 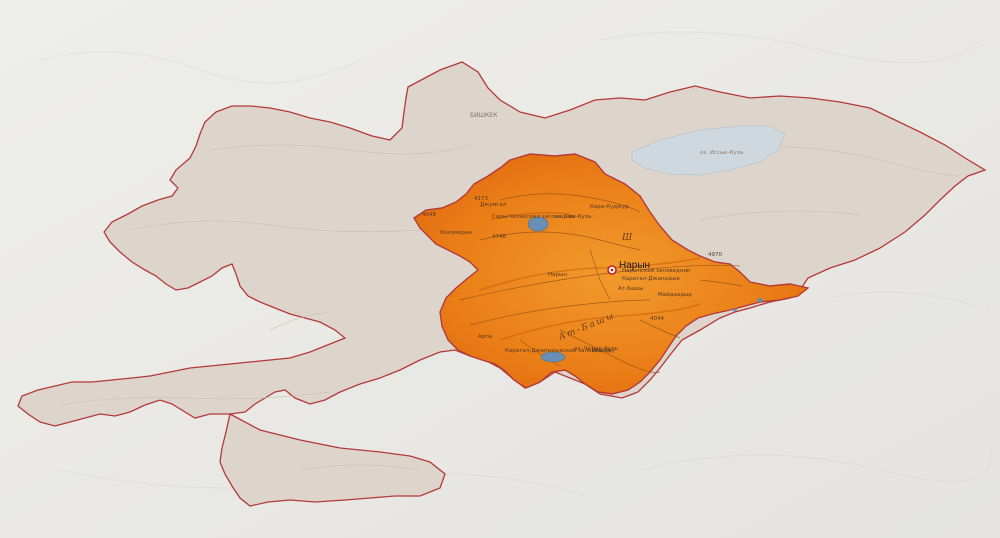 What do you see at coordinates (481, 199) in the screenshot?
I see `peak-label: 4173` at bounding box center [481, 199].